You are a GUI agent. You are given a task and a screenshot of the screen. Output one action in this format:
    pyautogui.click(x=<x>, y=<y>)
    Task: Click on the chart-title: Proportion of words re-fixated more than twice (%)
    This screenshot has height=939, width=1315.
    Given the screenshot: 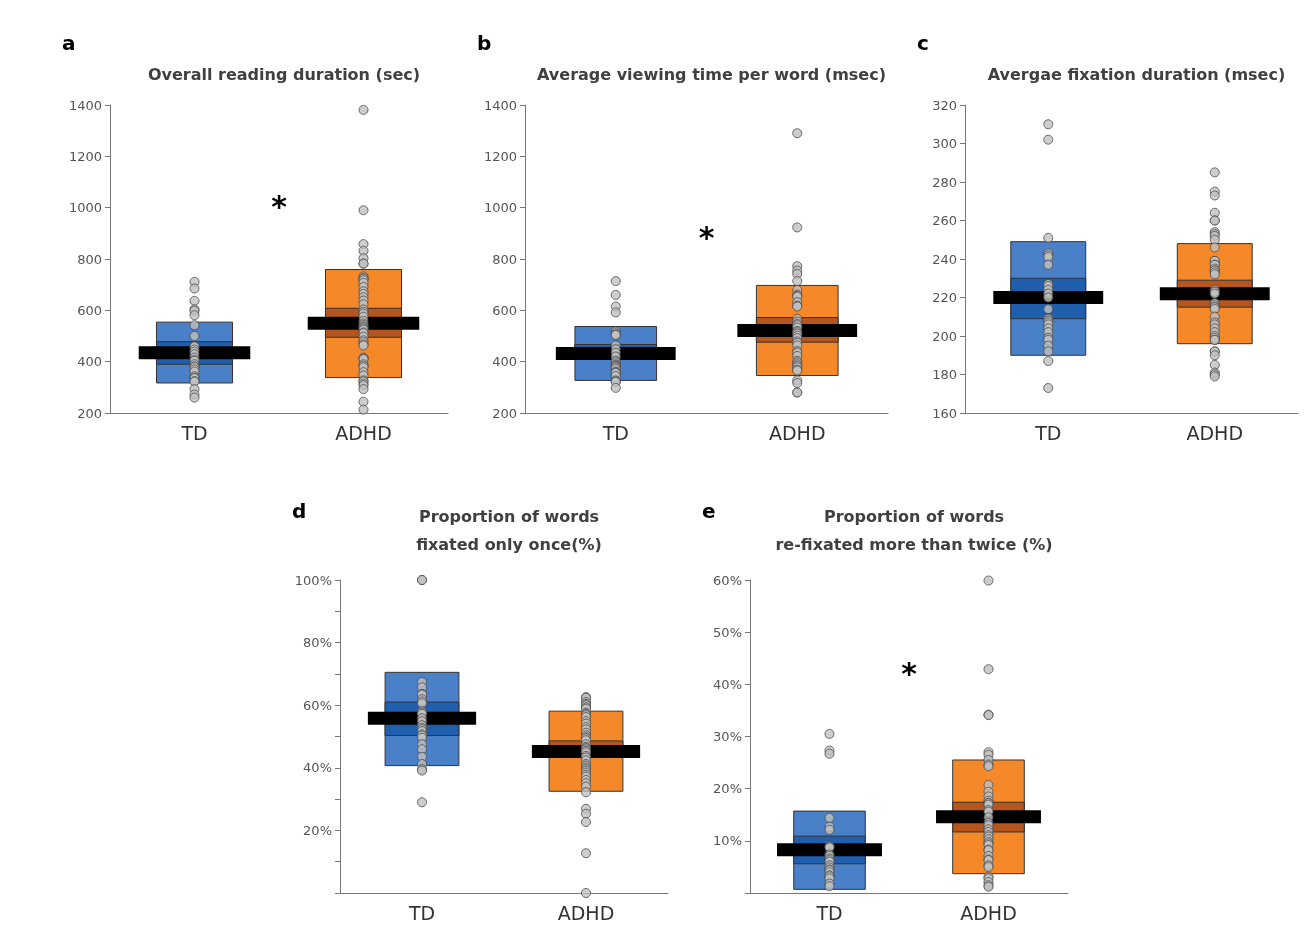 What is the action you would take?
    pyautogui.click(x=914, y=530)
    